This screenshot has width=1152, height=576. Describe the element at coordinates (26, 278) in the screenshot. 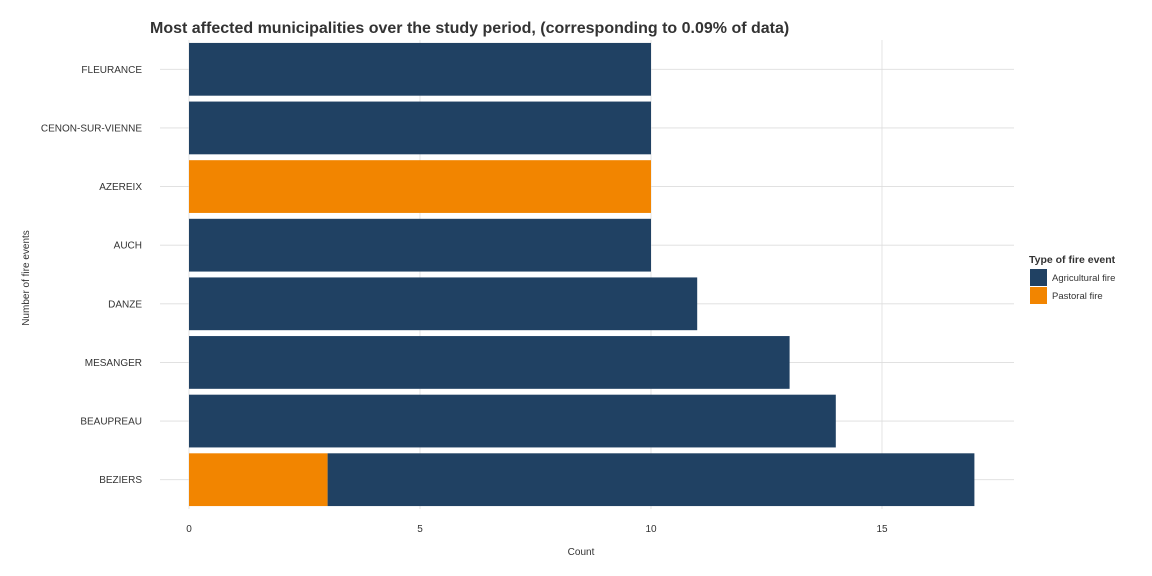

I see `y-axis-title: Number of fire events` at that location.